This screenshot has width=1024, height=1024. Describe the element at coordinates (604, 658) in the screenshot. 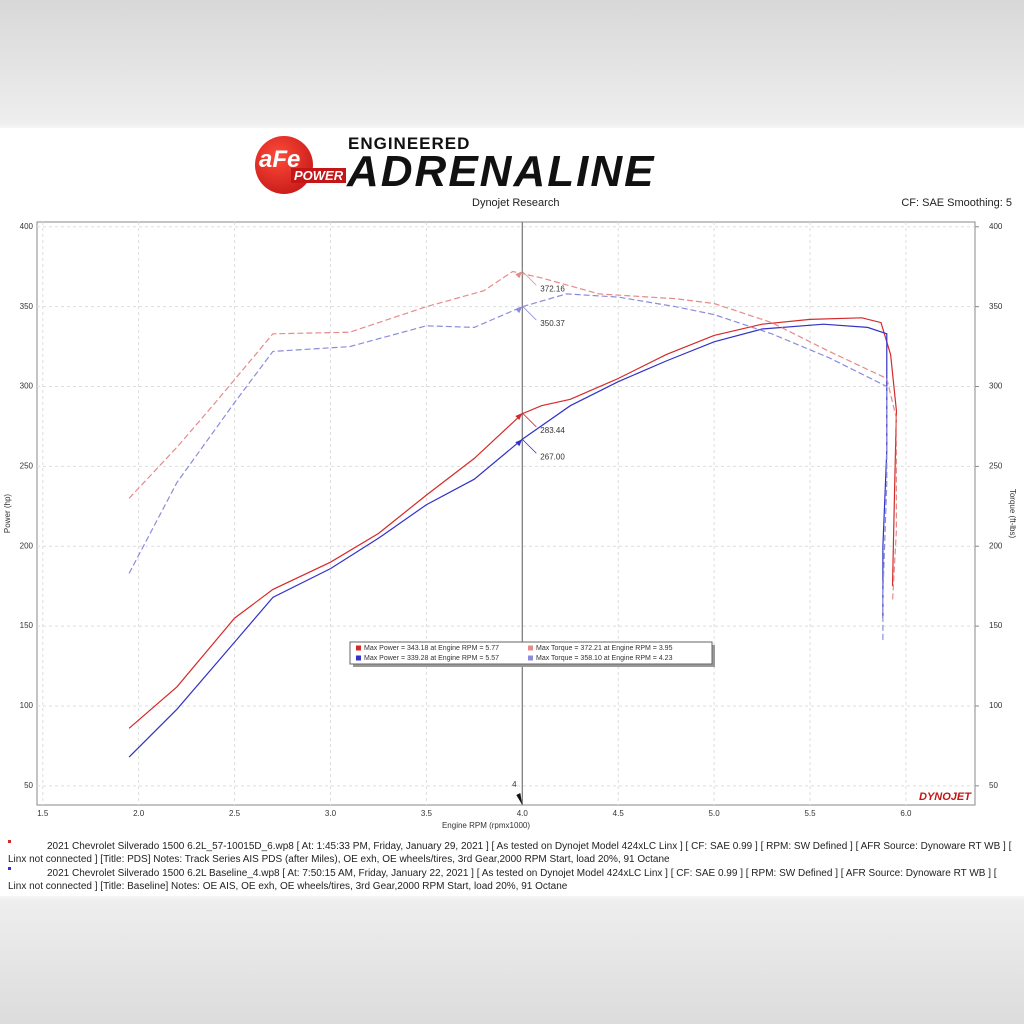

I see `legend-label: Max Torque = 358.10 at Engine RPM = 4.23` at that location.